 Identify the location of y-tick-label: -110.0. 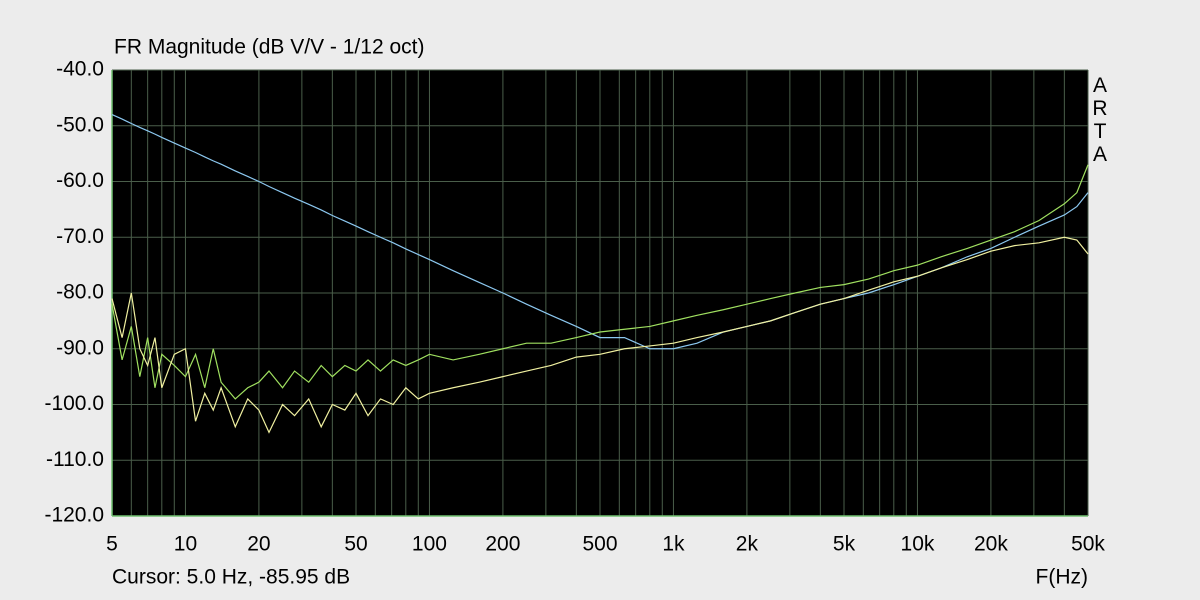
(75, 459).